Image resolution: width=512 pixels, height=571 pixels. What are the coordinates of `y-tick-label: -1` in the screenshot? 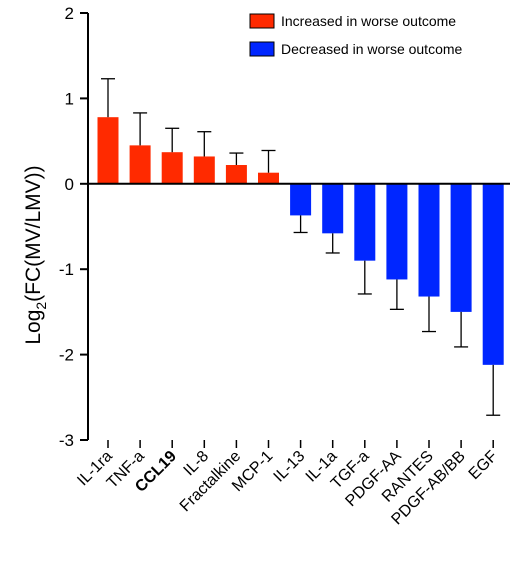 It's located at (66, 269).